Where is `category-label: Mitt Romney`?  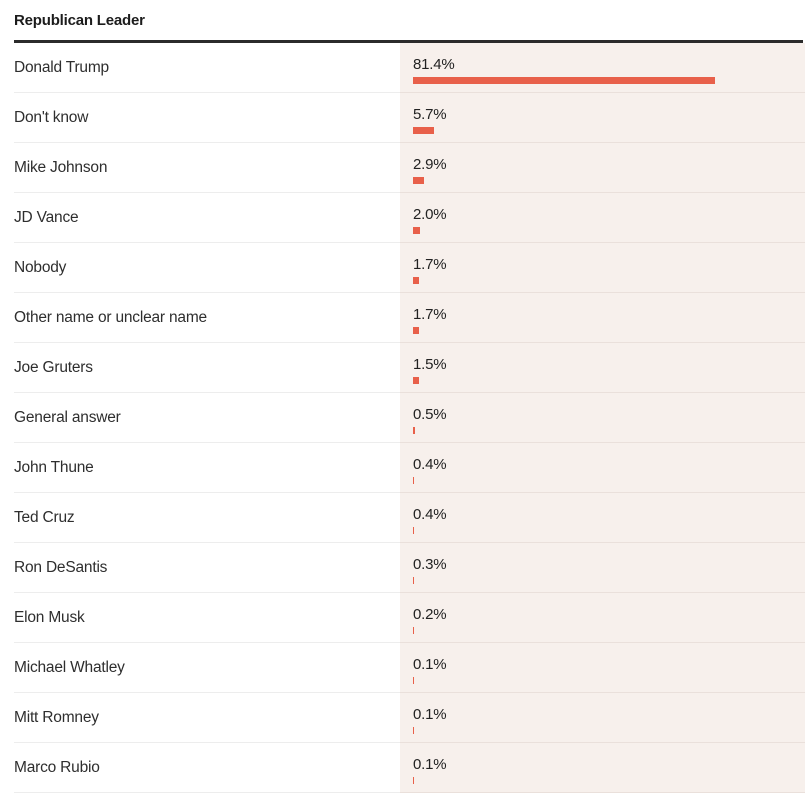
category-label: Mitt Romney is located at coordinates (56, 717).